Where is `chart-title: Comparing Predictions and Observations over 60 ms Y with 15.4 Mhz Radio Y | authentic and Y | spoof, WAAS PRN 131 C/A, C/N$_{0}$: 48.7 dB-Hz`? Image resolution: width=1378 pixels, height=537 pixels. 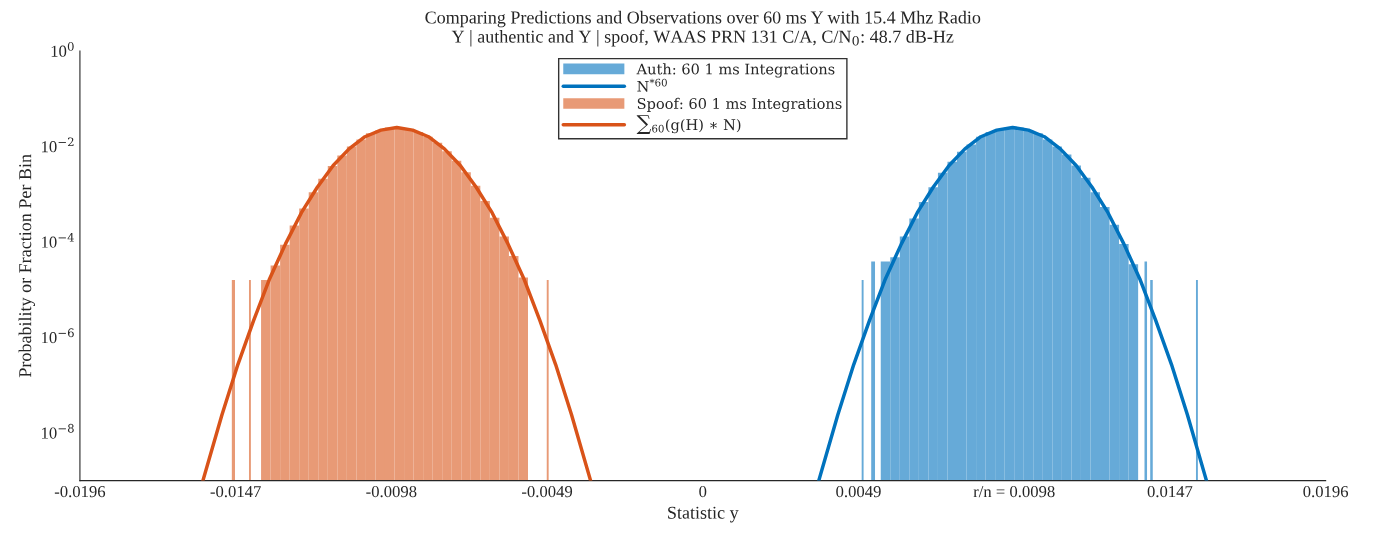
chart-title: Comparing Predictions and Observations over 60 ms Y with 15.4 Mhz Radio Y | authentic and Y | spoof, WAAS PRN 131 C/A, C/N$_{0}$: 48.7 dB-Hz is located at coordinates (703, 28).